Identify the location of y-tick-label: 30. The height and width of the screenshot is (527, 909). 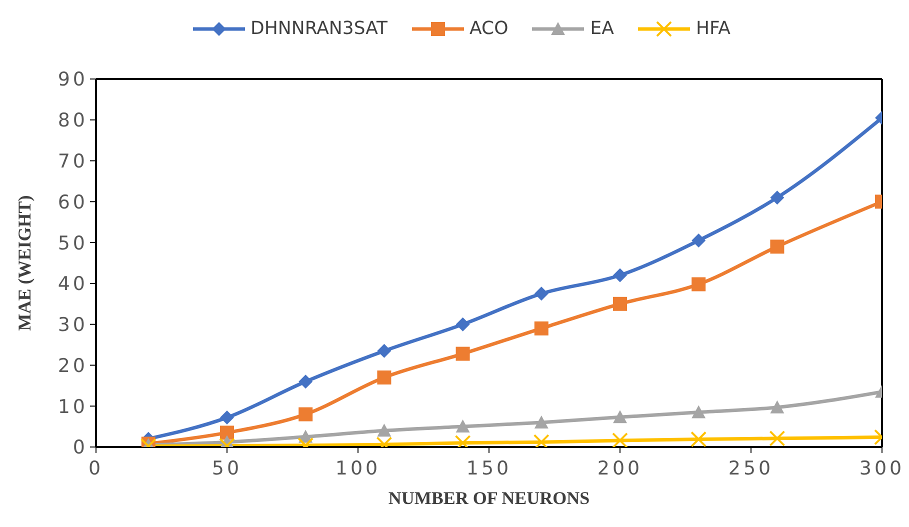
(73, 325).